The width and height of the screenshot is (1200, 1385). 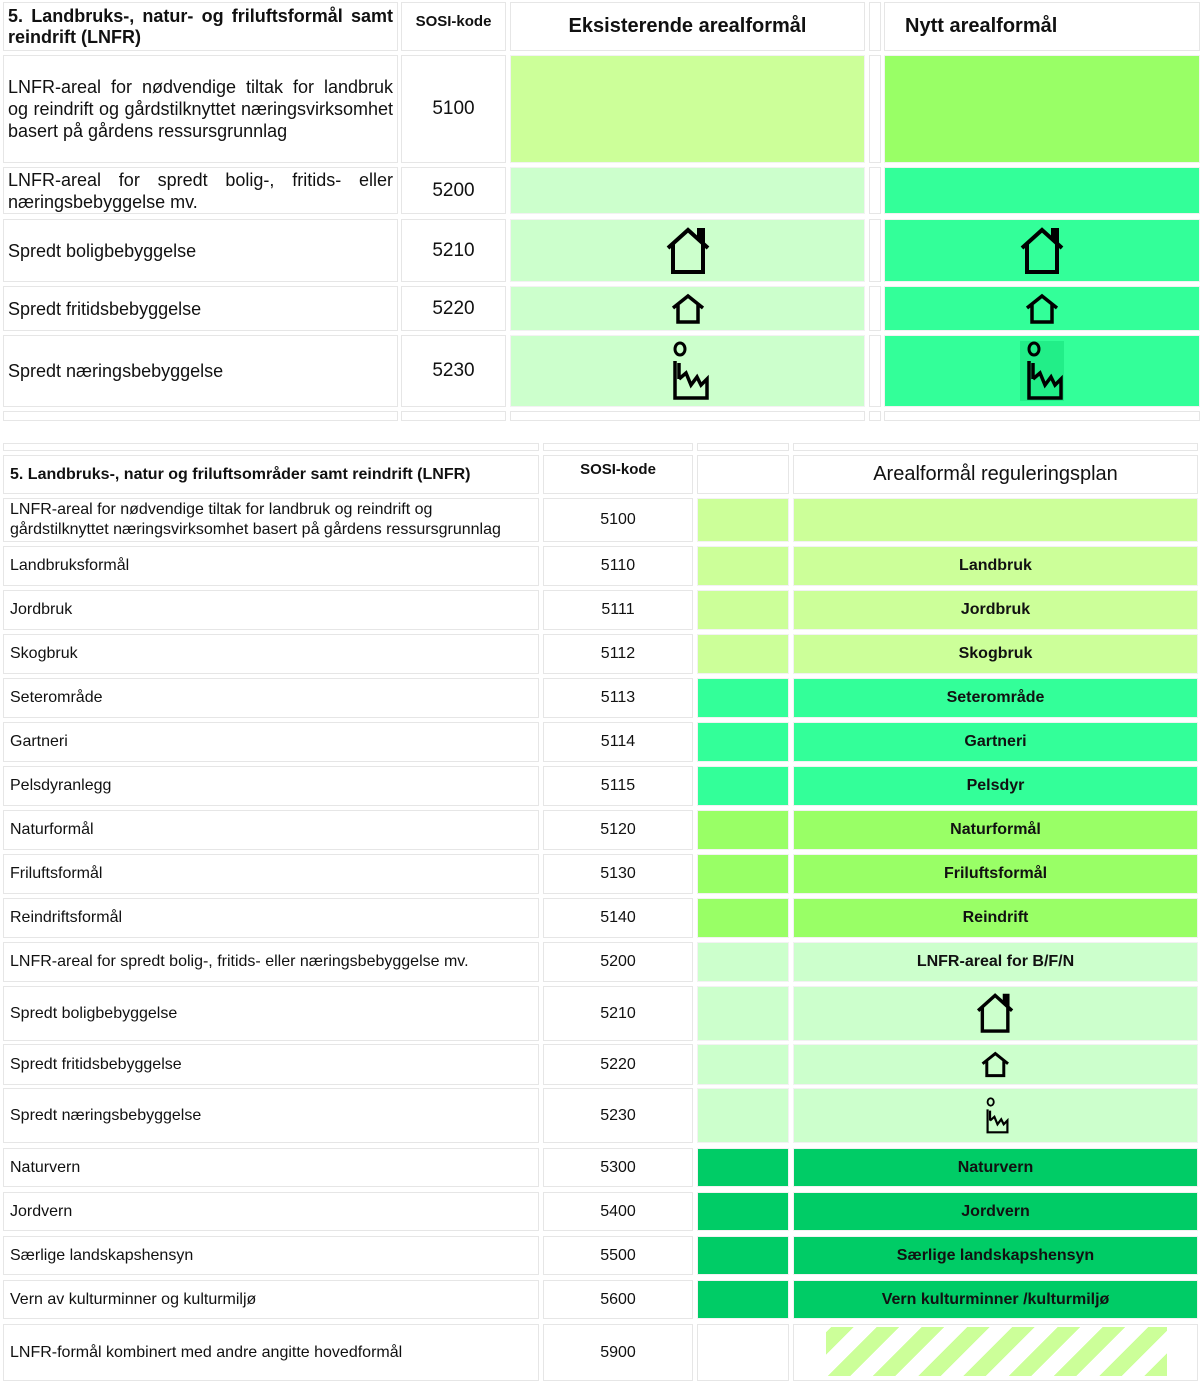 What do you see at coordinates (618, 1211) in the screenshot?
I see `sosi-code: 5400` at bounding box center [618, 1211].